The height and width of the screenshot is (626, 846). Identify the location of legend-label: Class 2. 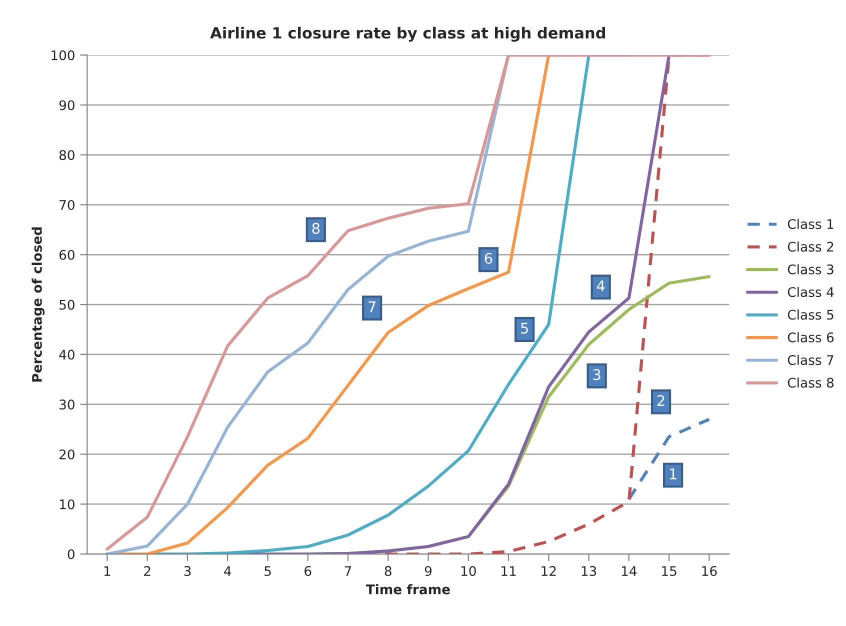
(811, 247).